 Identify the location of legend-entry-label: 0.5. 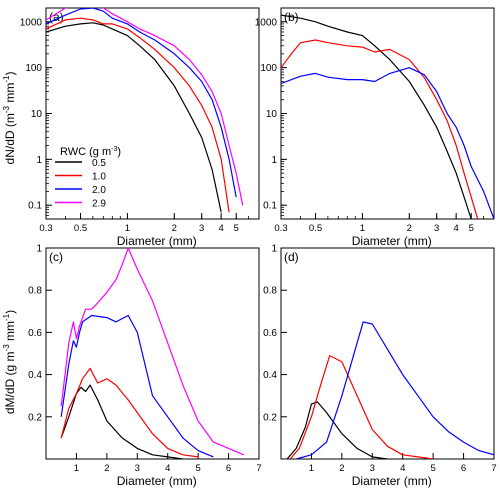
(99, 163).